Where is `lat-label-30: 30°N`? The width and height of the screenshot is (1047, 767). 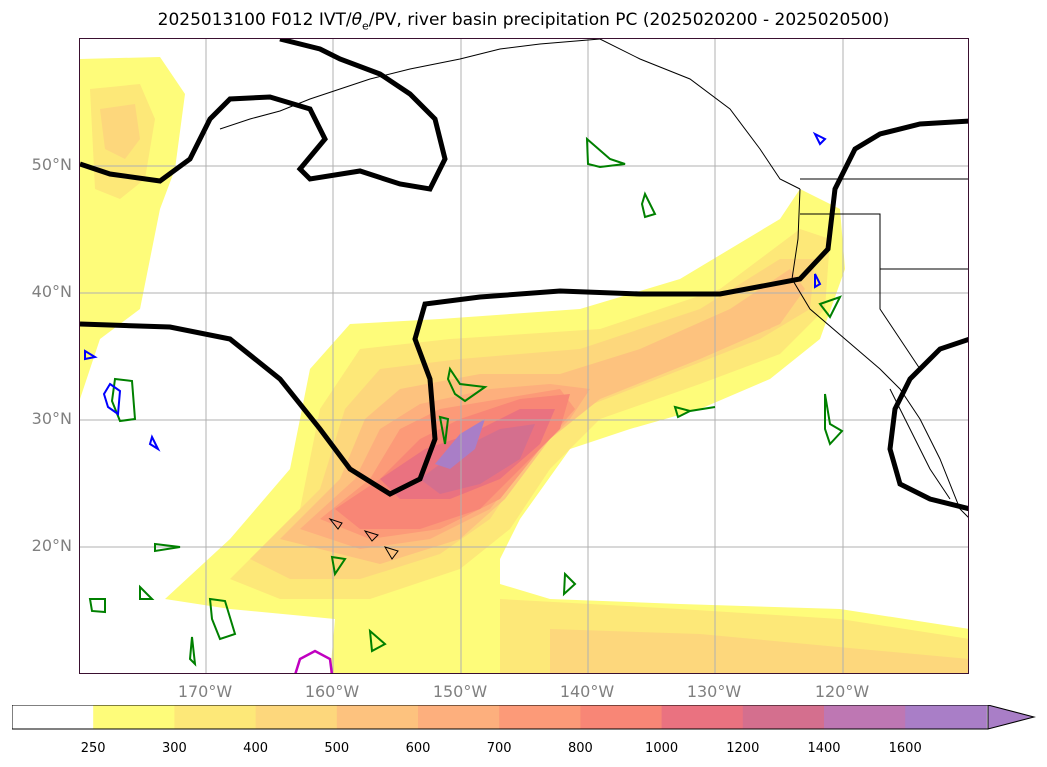 lat-label-30: 30°N is located at coordinates (51, 418).